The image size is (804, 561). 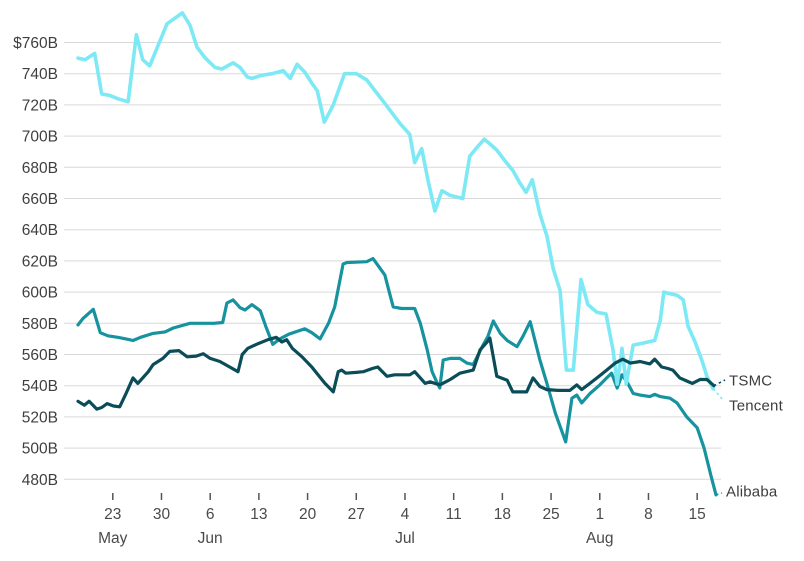 What do you see at coordinates (40, 261) in the screenshot?
I see `y-axis-label: 620B` at bounding box center [40, 261].